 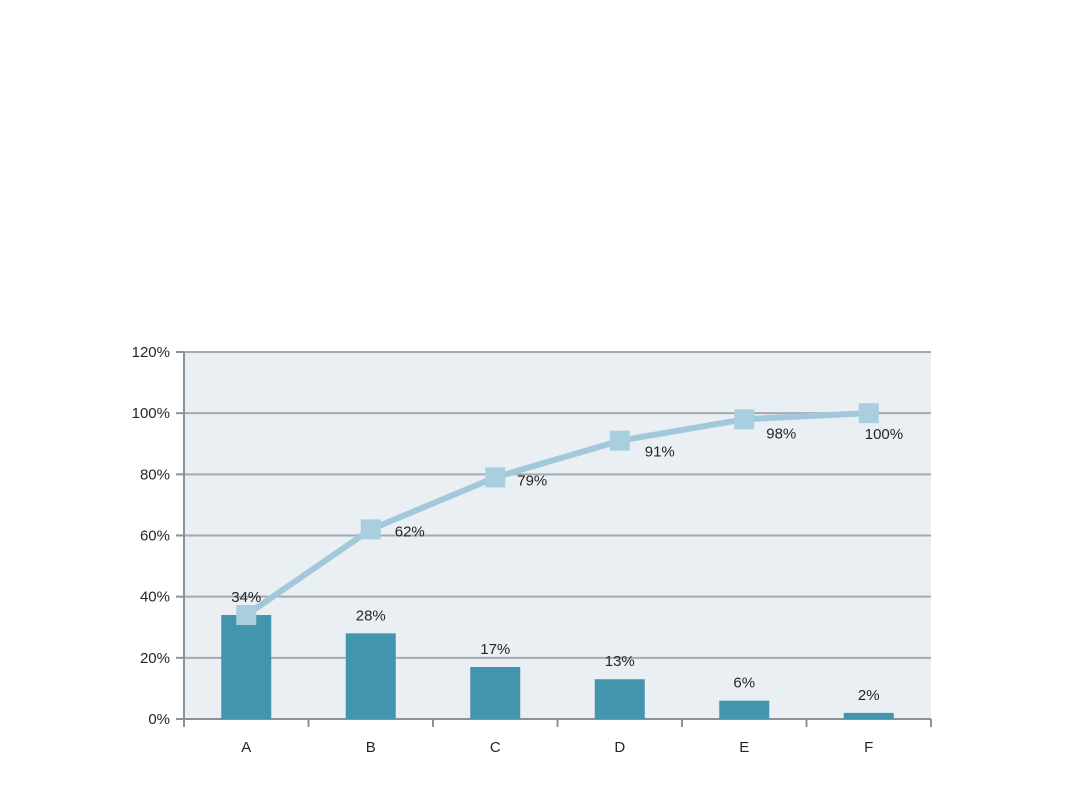 What do you see at coordinates (370, 529) in the screenshot?
I see `cumulative-marker-B` at bounding box center [370, 529].